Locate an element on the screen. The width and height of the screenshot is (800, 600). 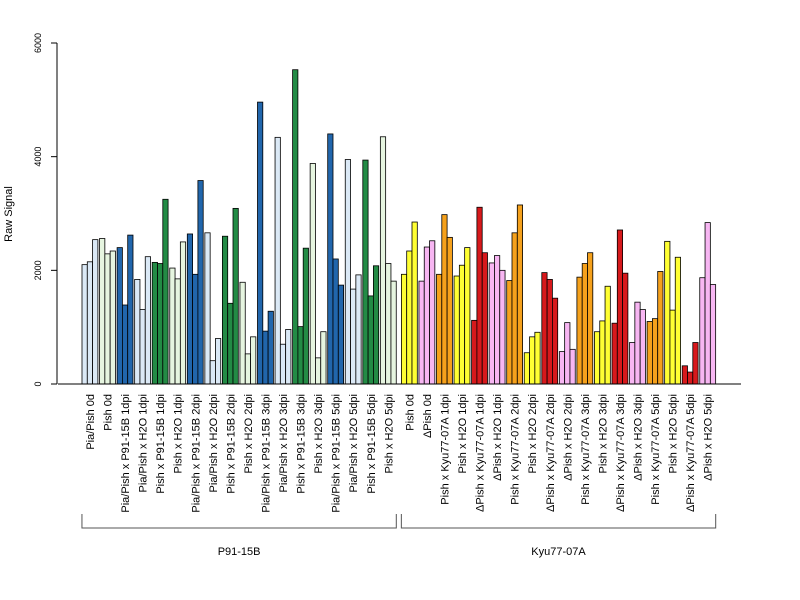
category-label: Pish x P91-15B 5dpi is located at coordinates (372, 444).